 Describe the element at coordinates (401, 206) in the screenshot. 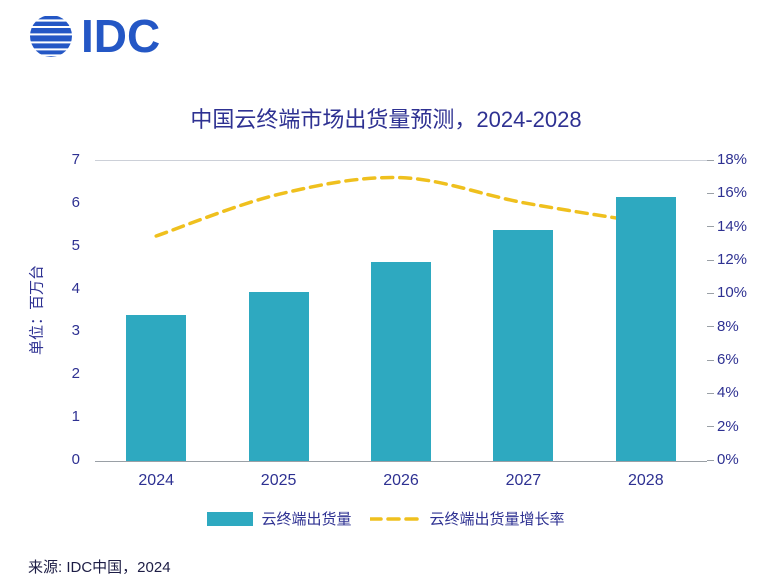

I see `growth-line` at that location.